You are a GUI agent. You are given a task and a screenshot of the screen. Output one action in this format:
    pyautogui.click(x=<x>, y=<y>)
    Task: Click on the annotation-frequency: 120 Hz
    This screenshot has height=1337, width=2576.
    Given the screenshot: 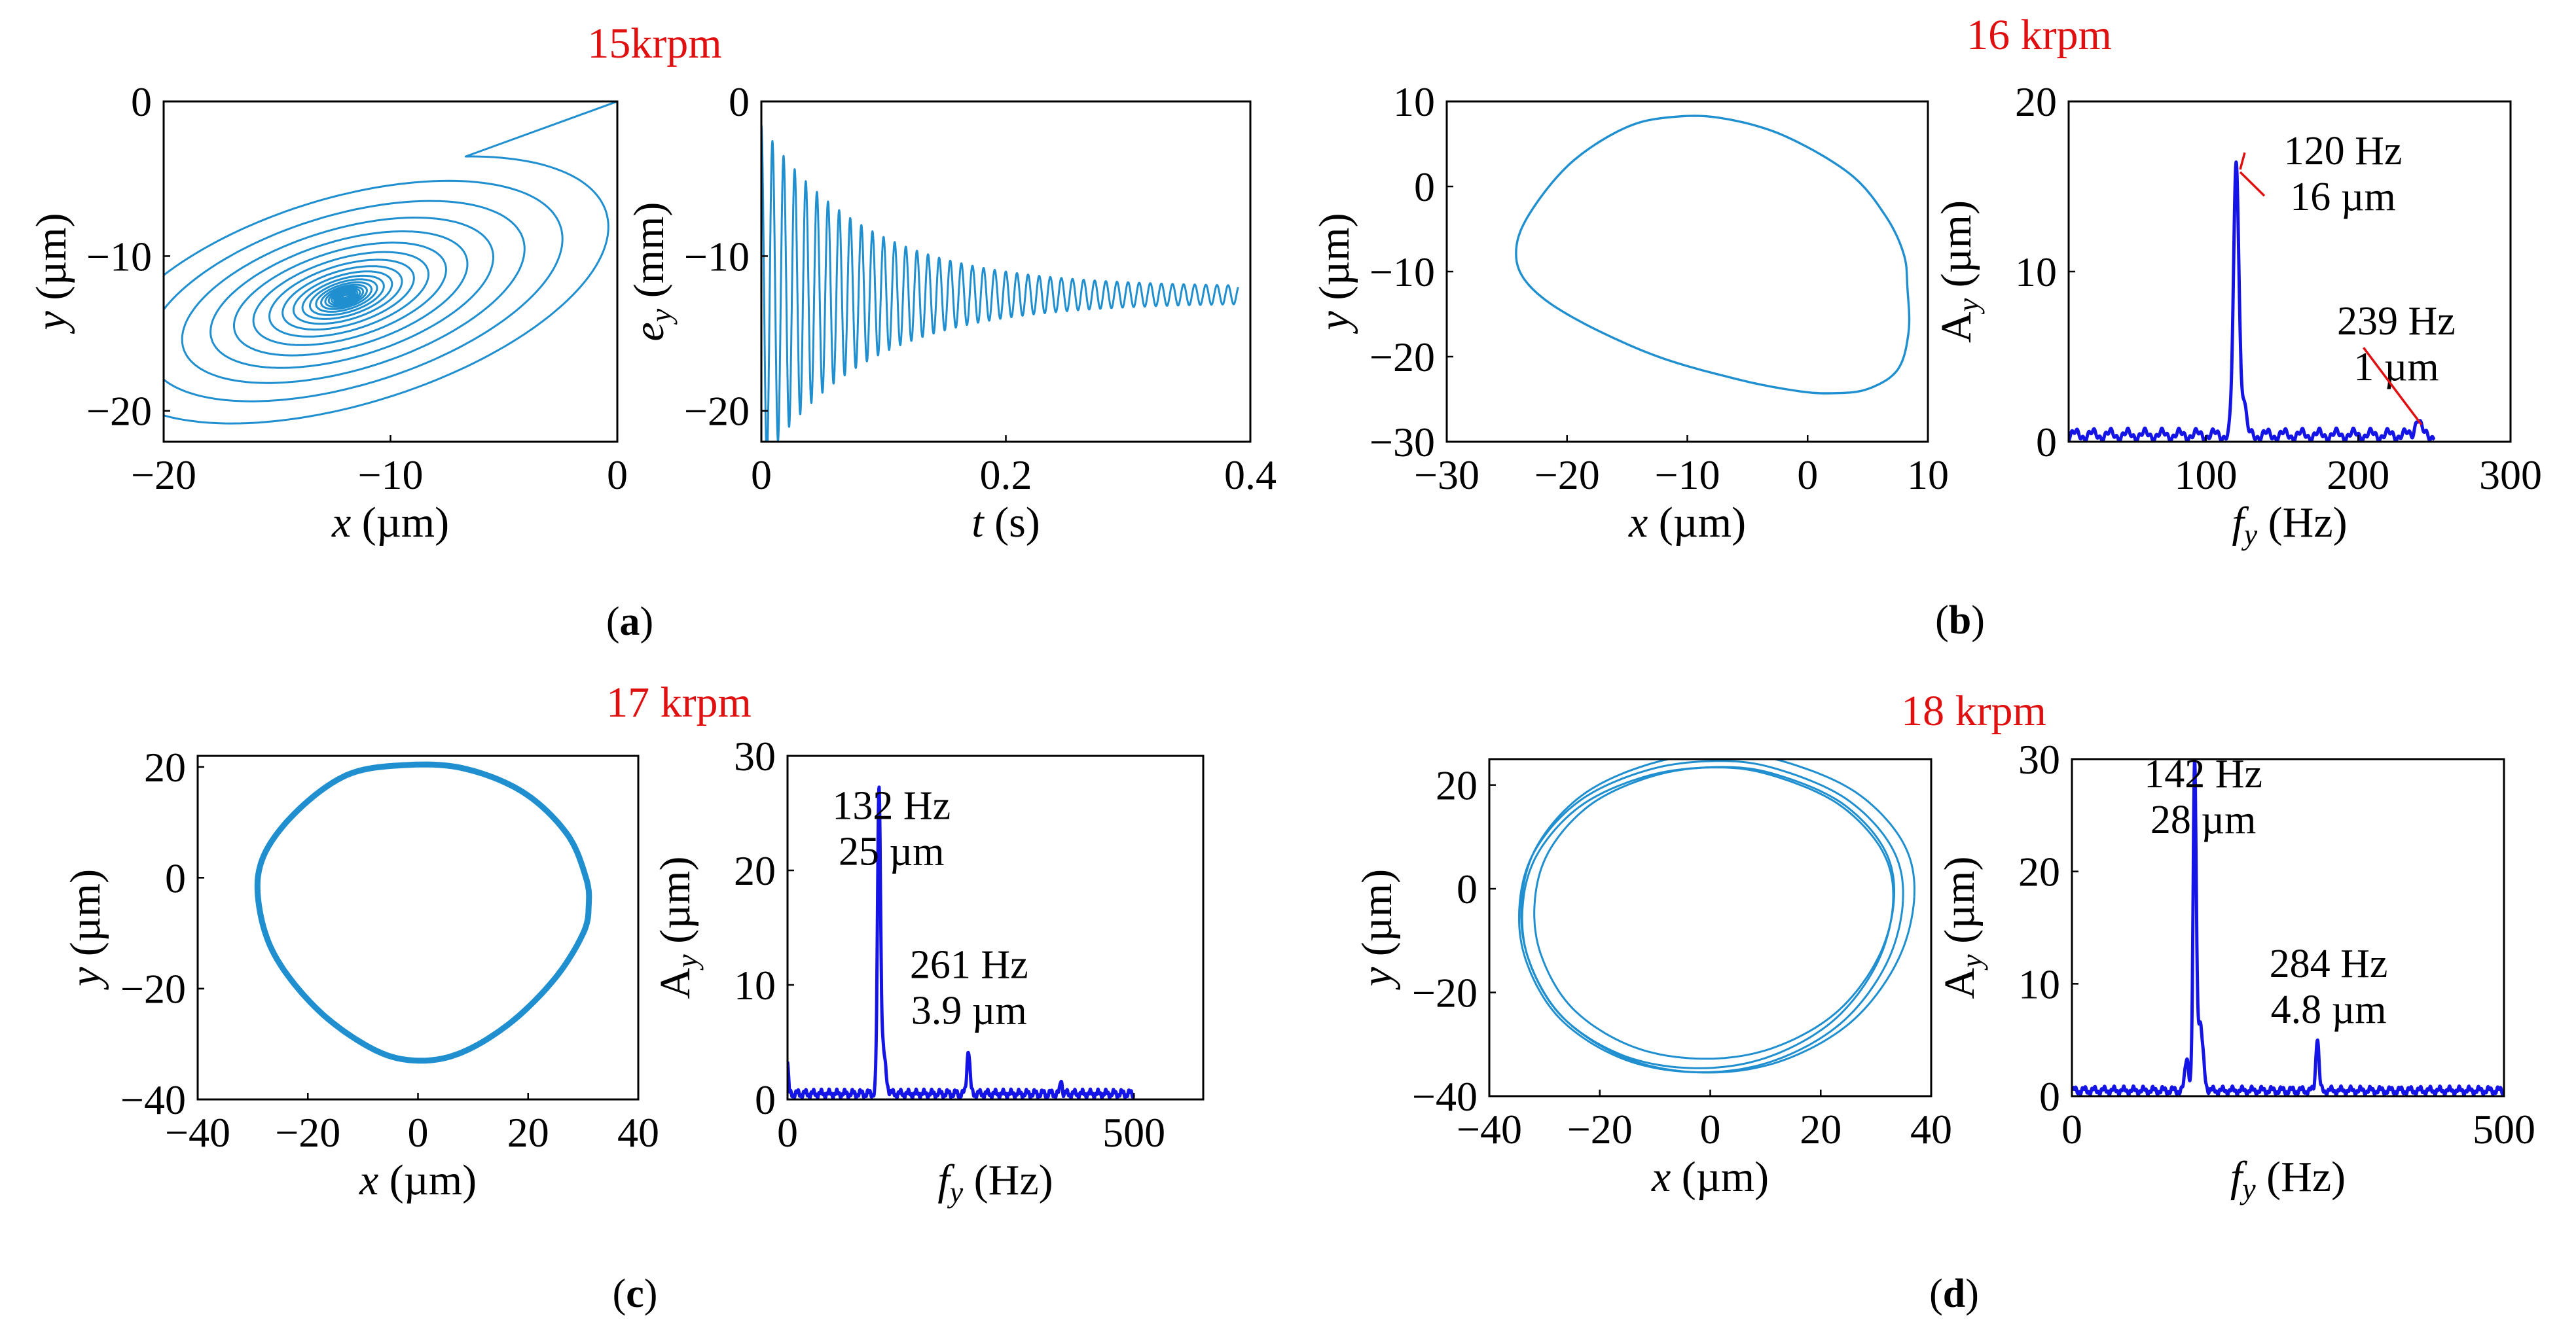 What is the action you would take?
    pyautogui.click(x=2343, y=151)
    